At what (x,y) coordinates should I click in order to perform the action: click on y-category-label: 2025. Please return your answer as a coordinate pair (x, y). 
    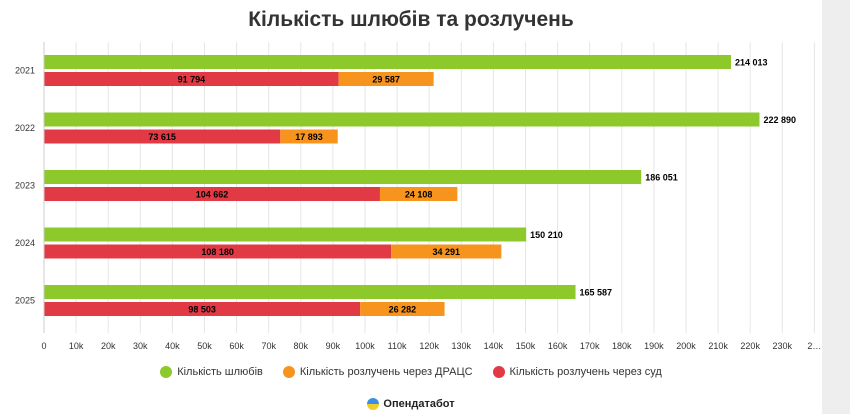
    Looking at the image, I should click on (25, 301).